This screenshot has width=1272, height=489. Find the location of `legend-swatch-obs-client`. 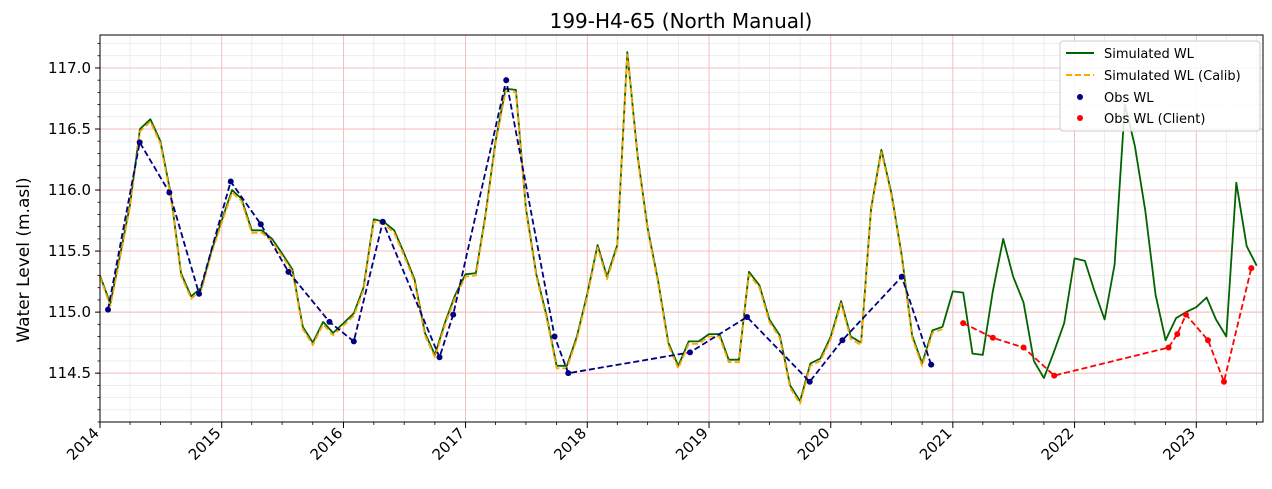

legend-swatch-obs-client is located at coordinates (1080, 118).